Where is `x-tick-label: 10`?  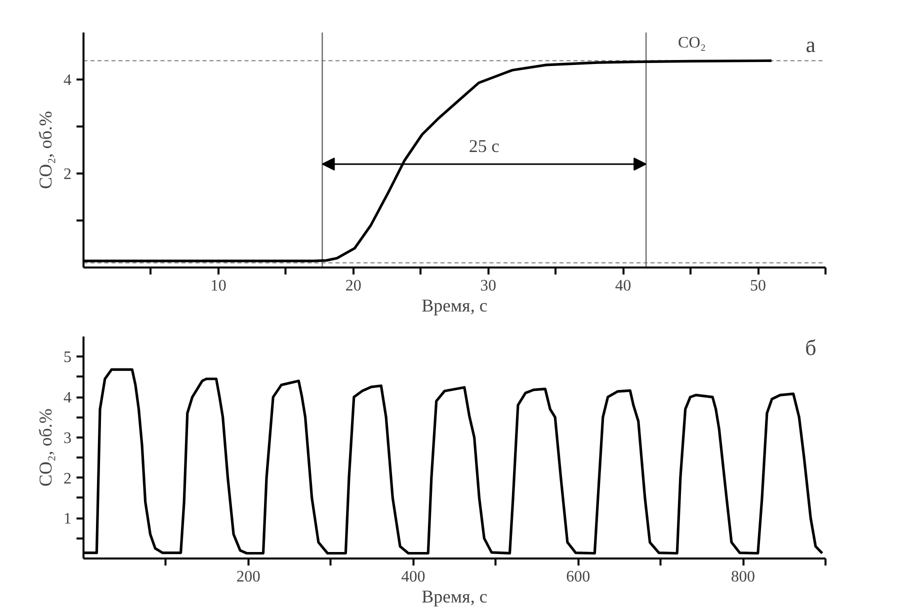 x-tick-label: 10 is located at coordinates (218, 286).